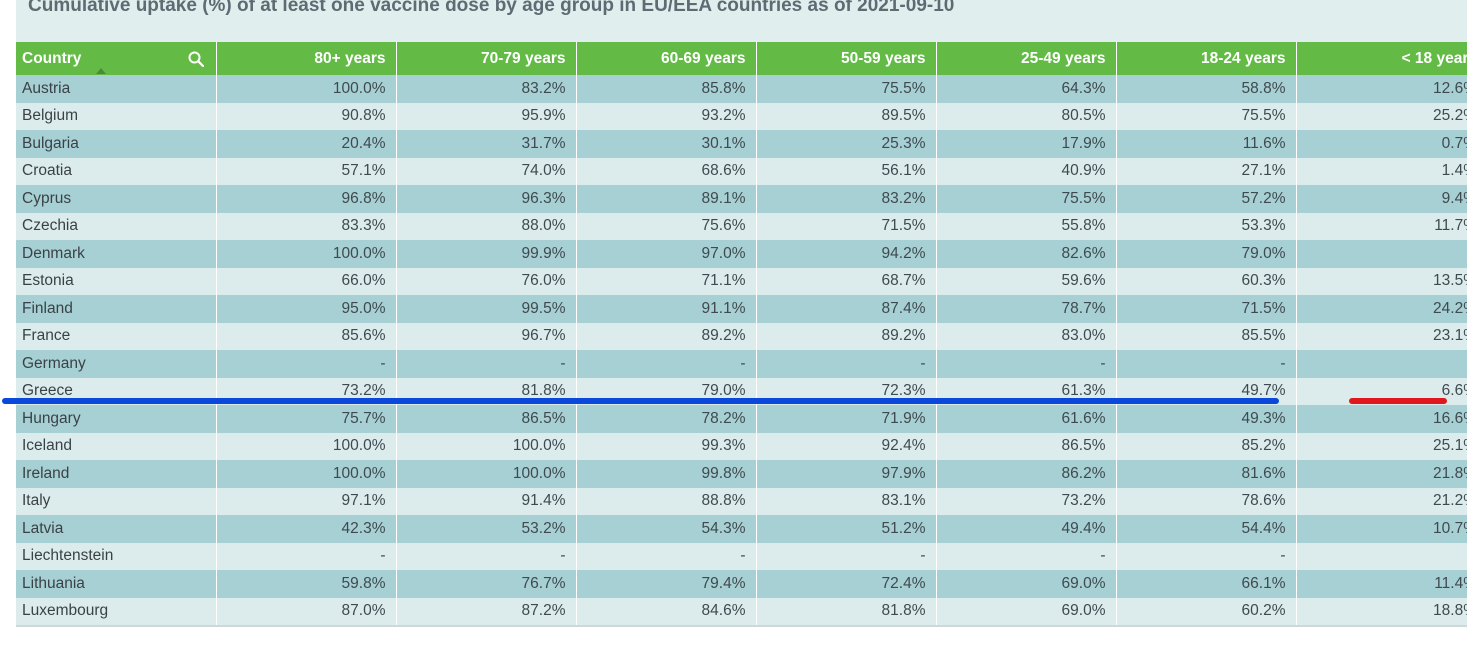 Image resolution: width=1467 pixels, height=648 pixels. What do you see at coordinates (1381, 309) in the screenshot?
I see `value-under-18: 24.2%` at bounding box center [1381, 309].